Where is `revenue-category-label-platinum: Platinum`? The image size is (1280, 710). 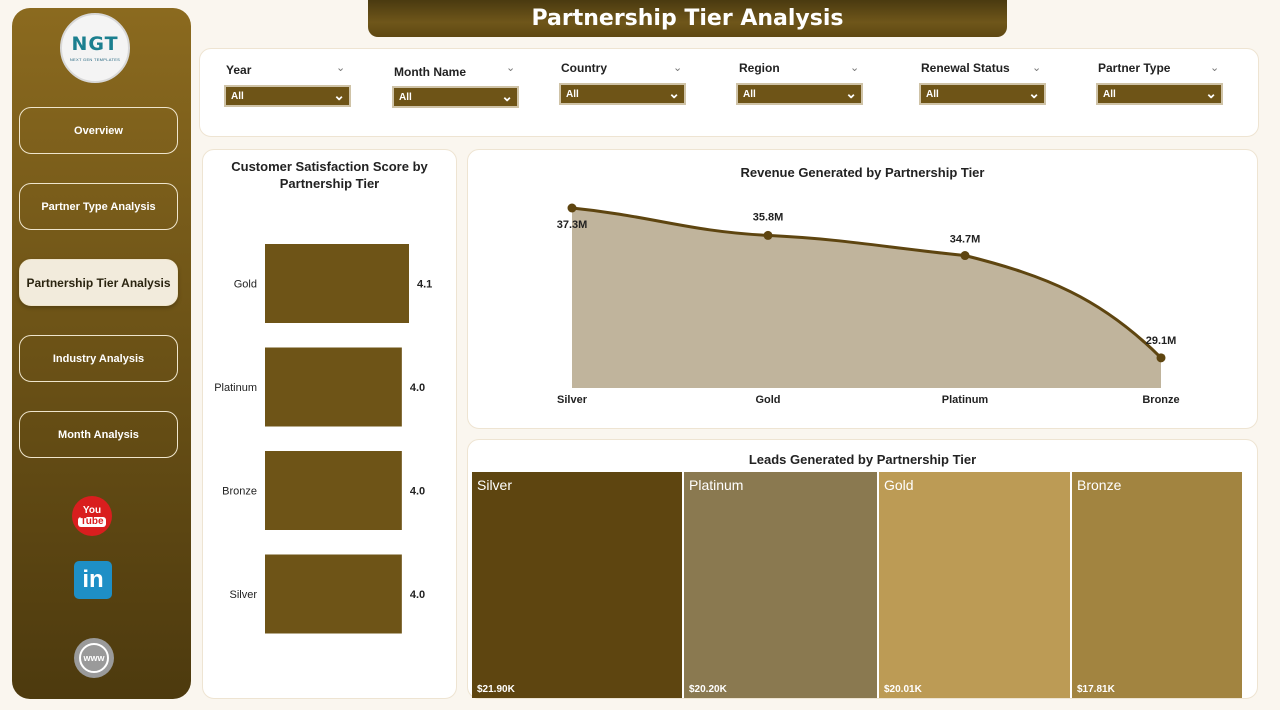
revenue-category-label-platinum: Platinum is located at coordinates (965, 400).